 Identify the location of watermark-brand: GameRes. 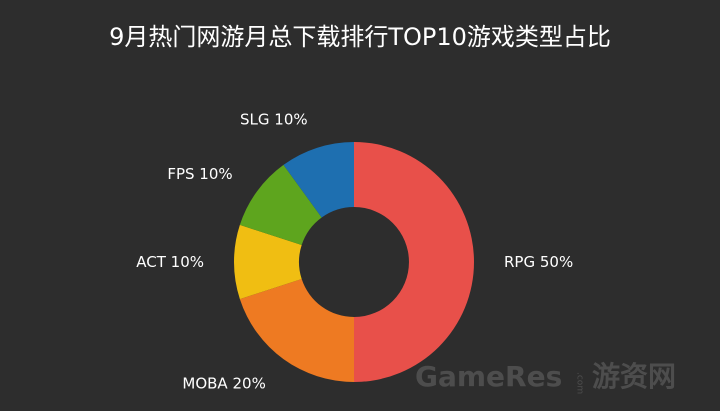
(488, 376).